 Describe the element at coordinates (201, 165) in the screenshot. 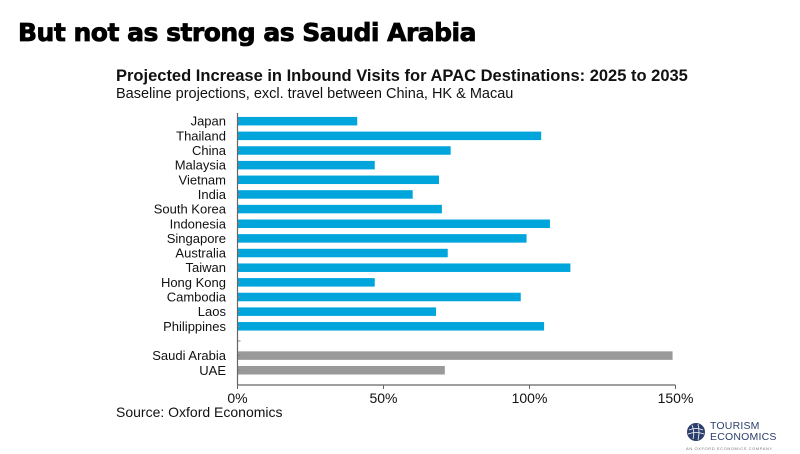

I see `category-label-malaysia: Malaysia` at that location.